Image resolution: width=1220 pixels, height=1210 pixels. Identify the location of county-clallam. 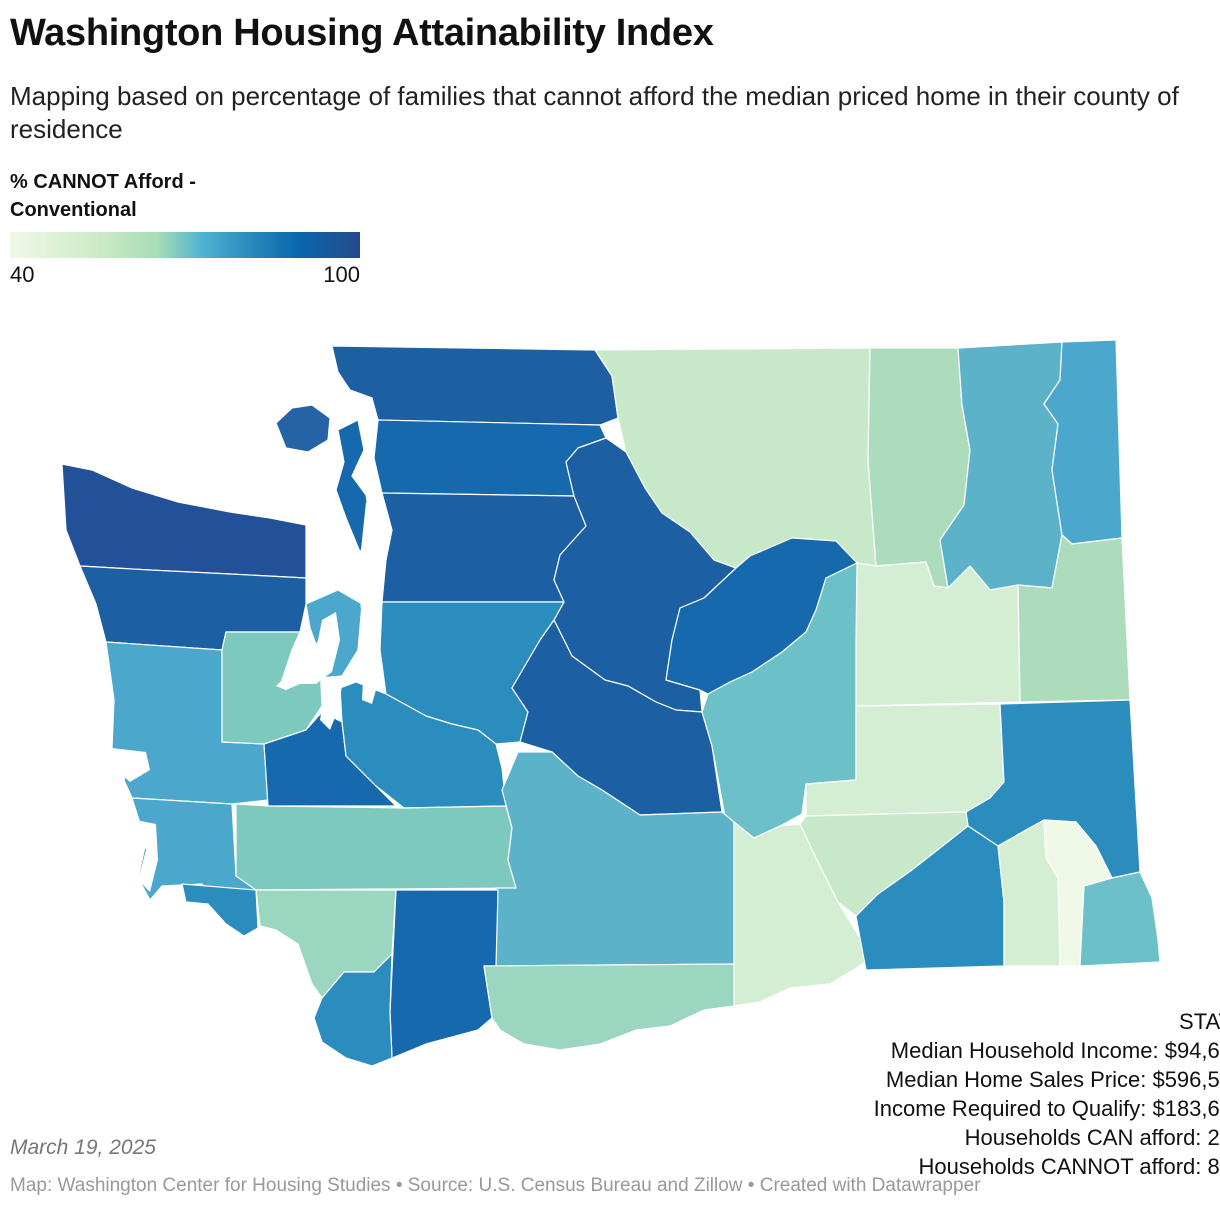
(184, 521).